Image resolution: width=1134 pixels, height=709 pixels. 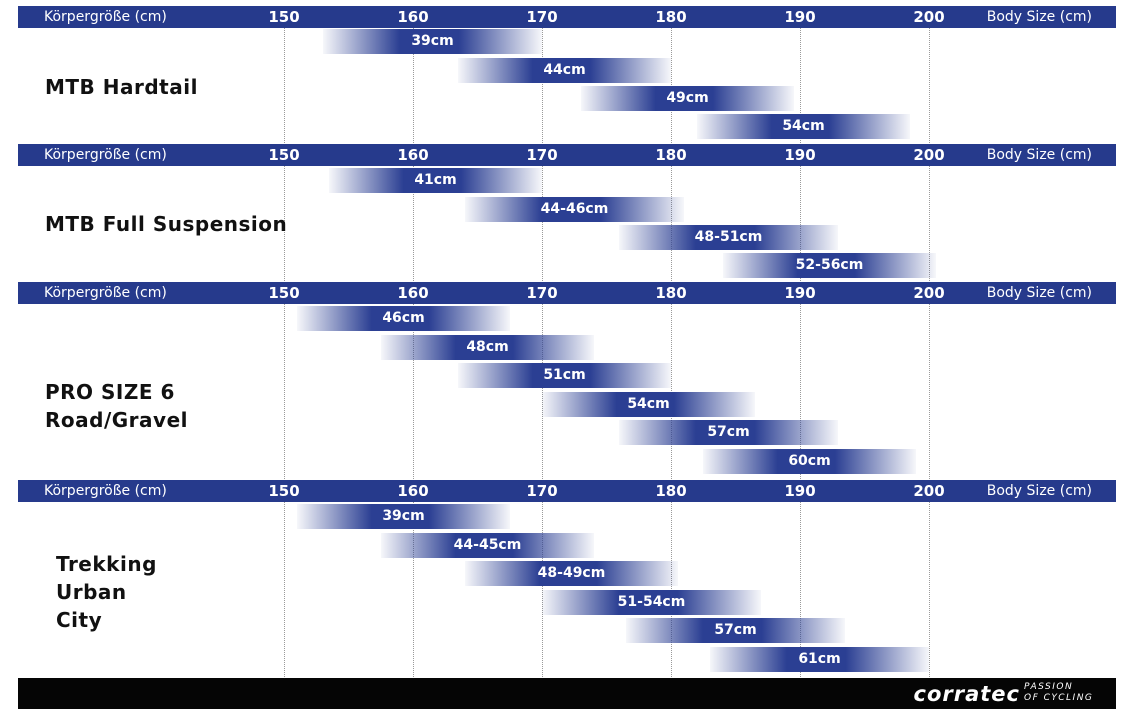 I want to click on category-label: MTB Hardtail, so click(x=121, y=87).